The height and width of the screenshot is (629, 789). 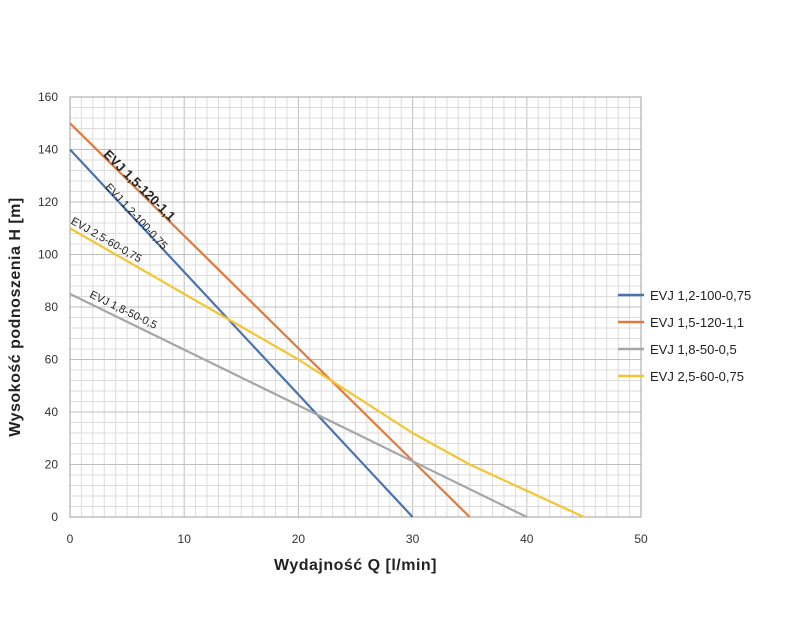 I want to click on x-tick-label: 0, so click(x=70, y=539).